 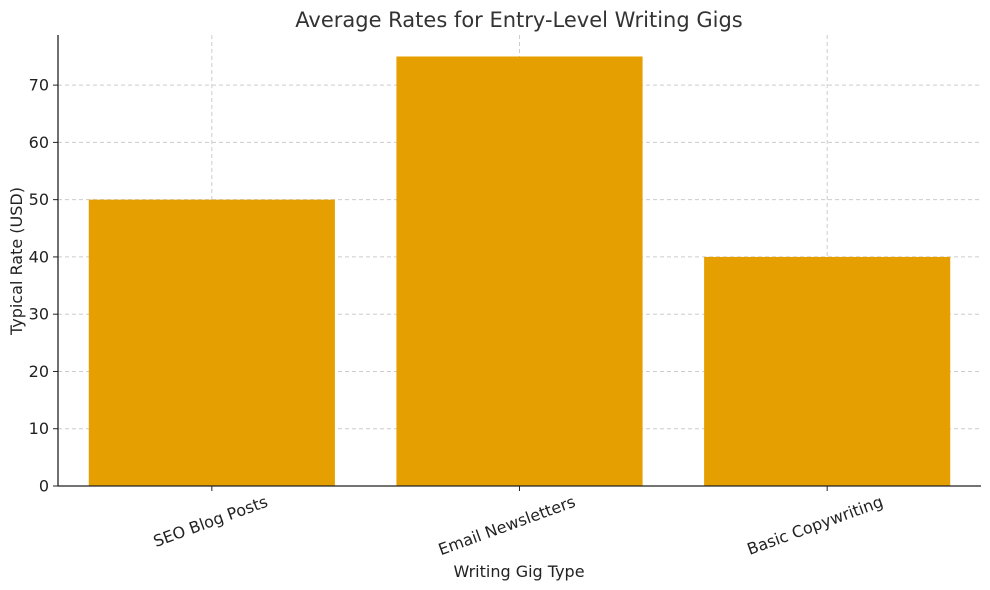 What do you see at coordinates (507, 525) in the screenshot?
I see `x-tick-label: Email Newsletters` at bounding box center [507, 525].